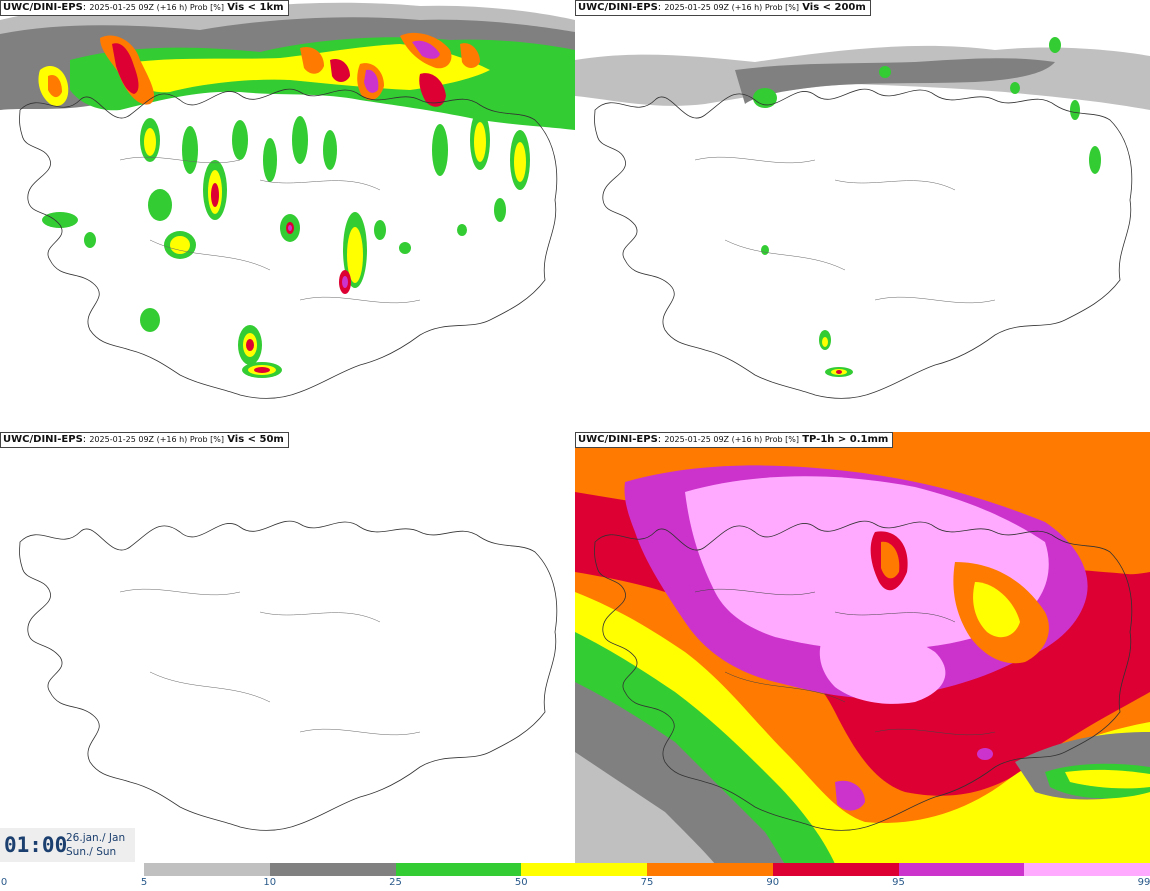 Image resolution: width=1150 pixels, height=891 pixels. Describe the element at coordinates (4, 882) in the screenshot. I see `legend-tick-label: 0` at that location.